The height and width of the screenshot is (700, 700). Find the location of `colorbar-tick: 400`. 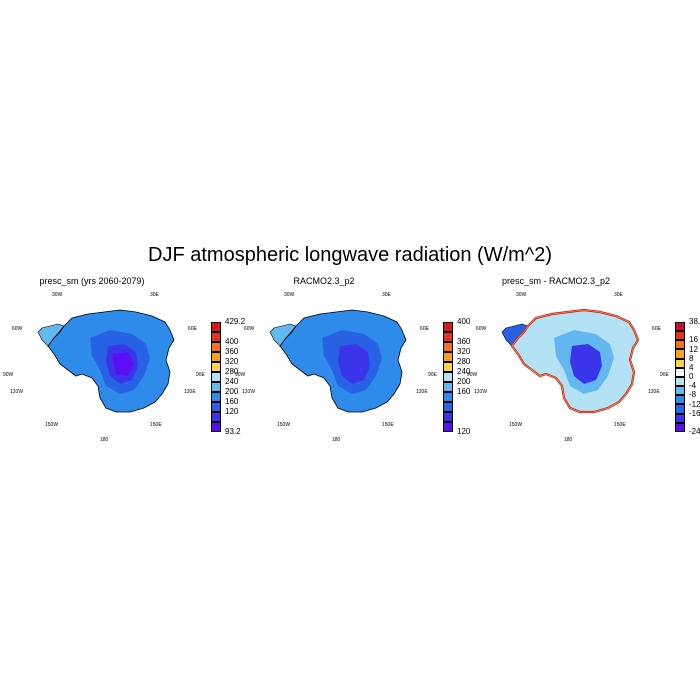

colorbar-tick: 400 is located at coordinates (232, 341).